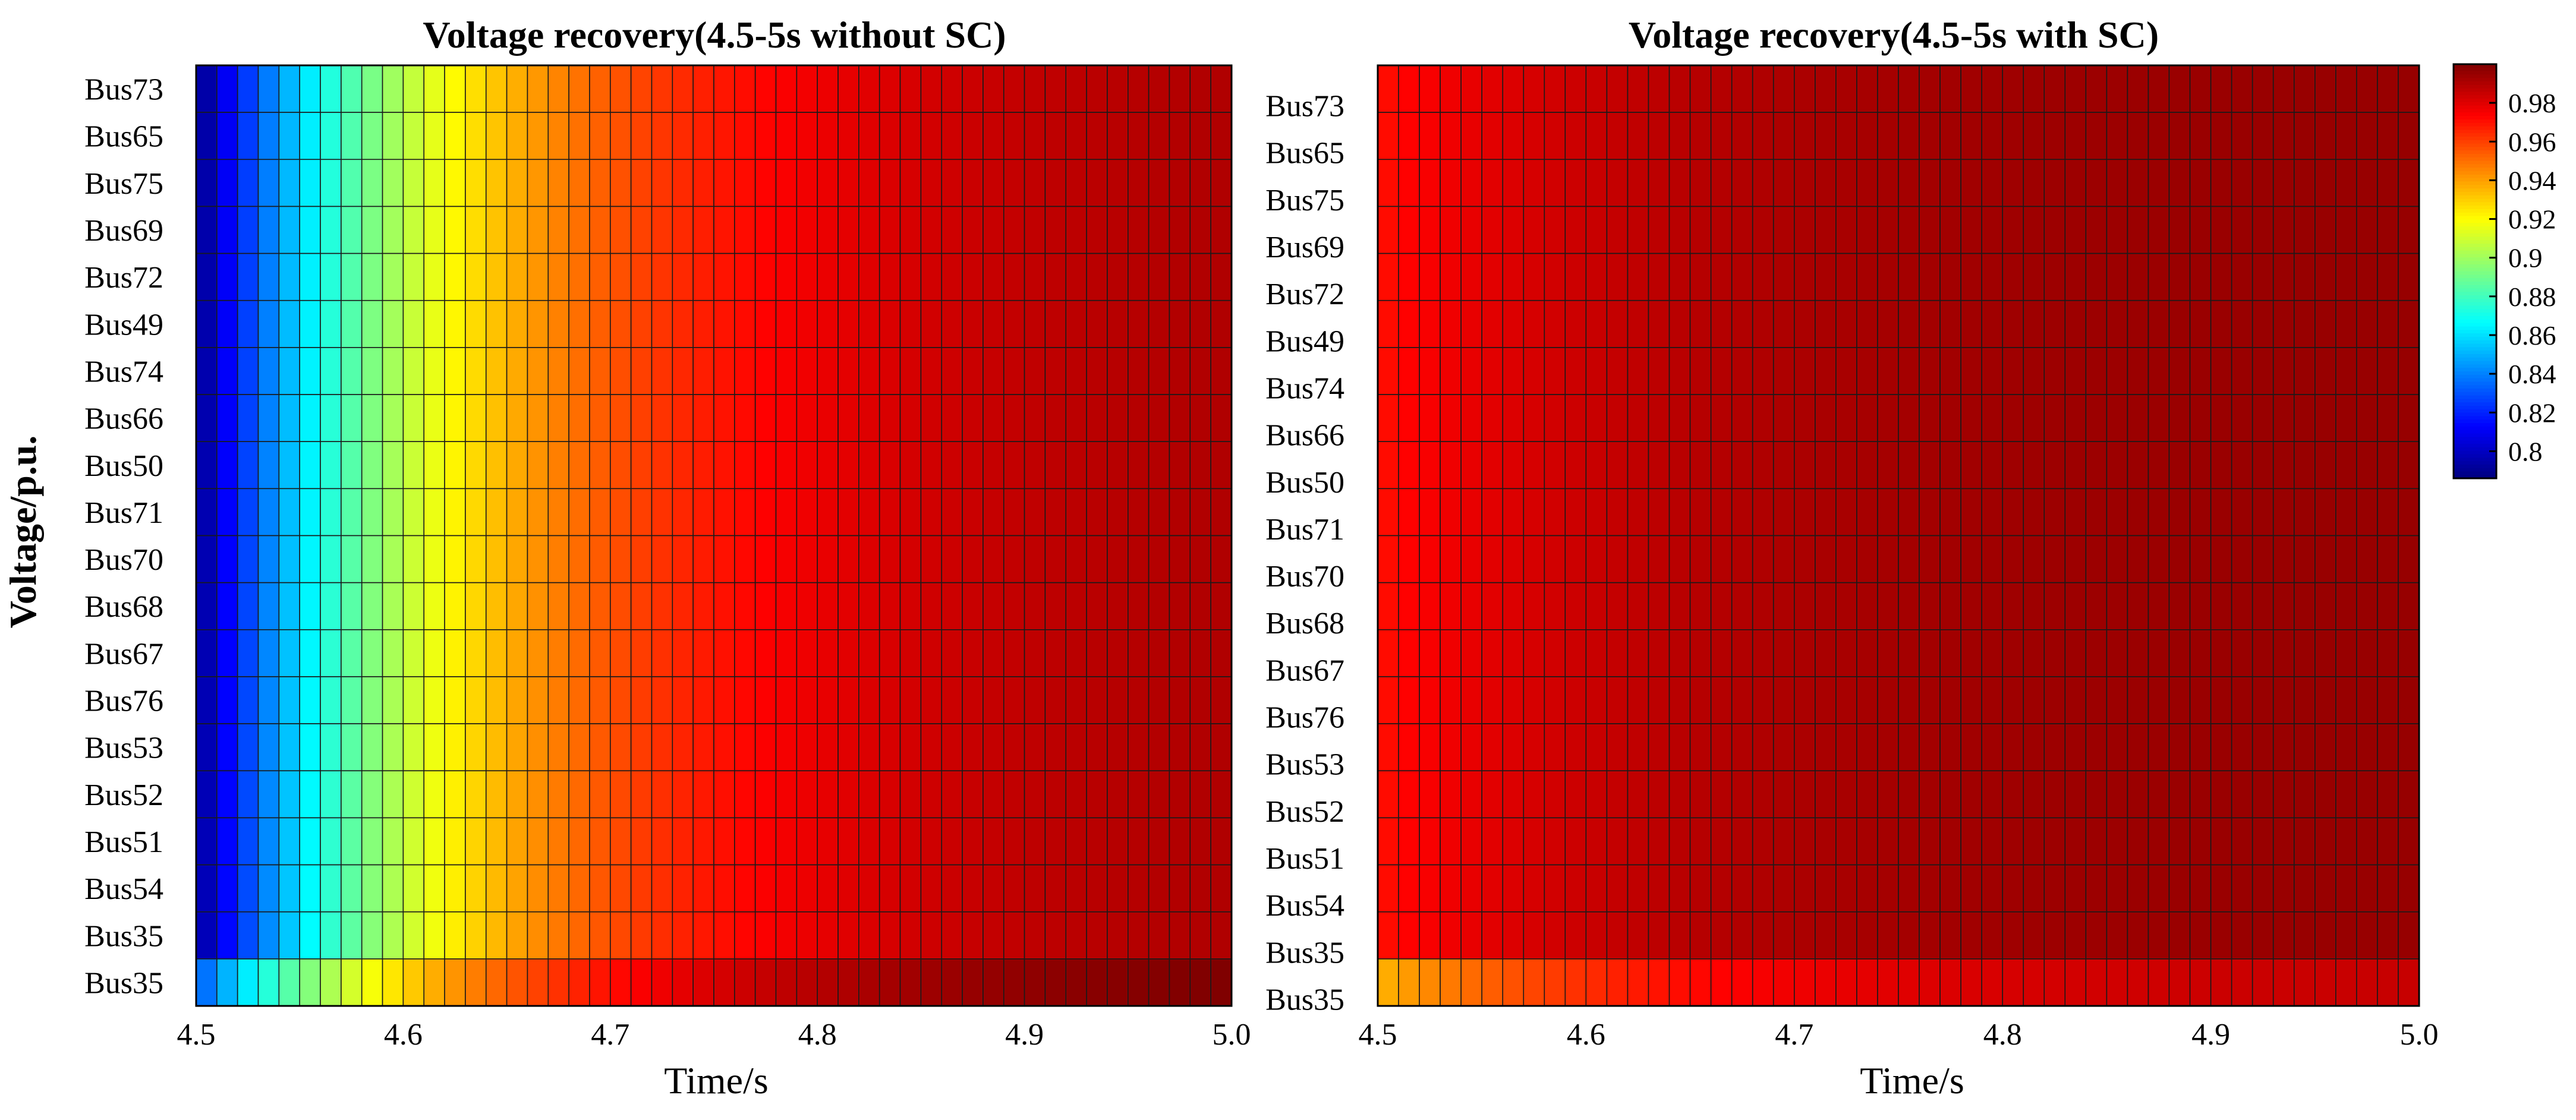 This screenshot has width=2576, height=1120. I want to click on right-x-tick-label: 5.0, so click(2419, 1035).